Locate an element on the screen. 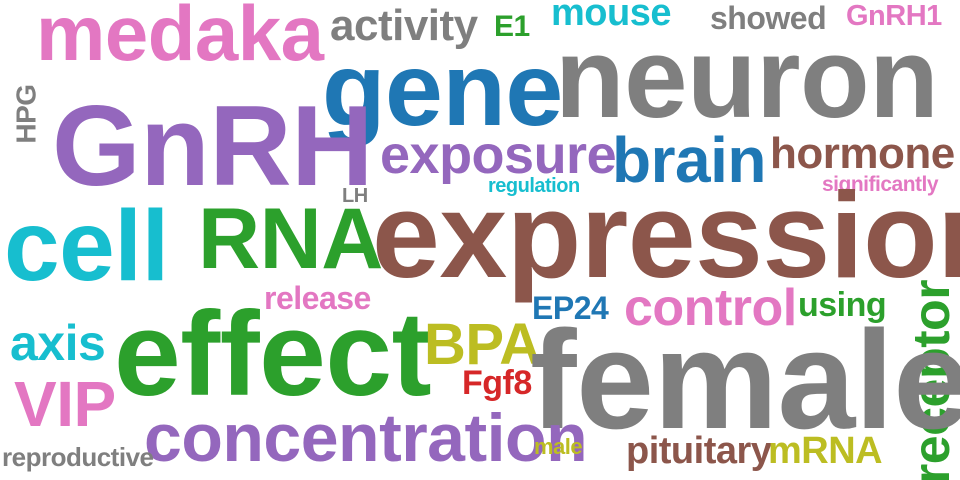  word-e1: E1 is located at coordinates (512, 26).